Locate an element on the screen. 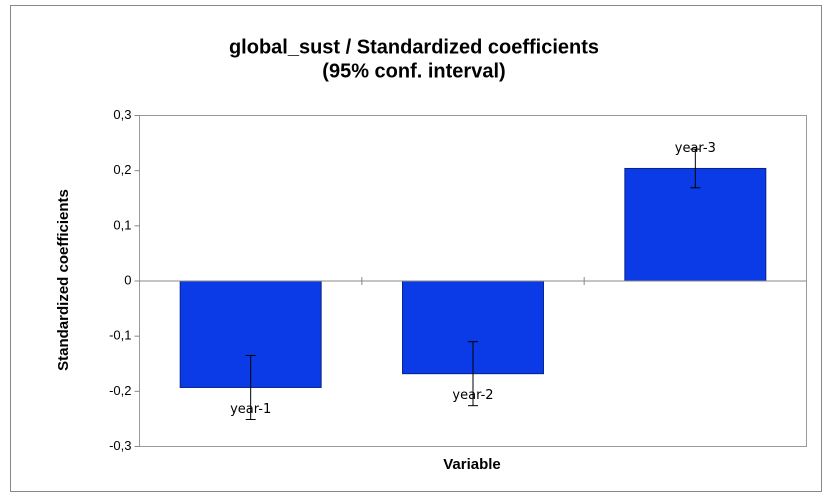 The height and width of the screenshot is (498, 828). y-tick-label: 0,3 is located at coordinates (122, 114).